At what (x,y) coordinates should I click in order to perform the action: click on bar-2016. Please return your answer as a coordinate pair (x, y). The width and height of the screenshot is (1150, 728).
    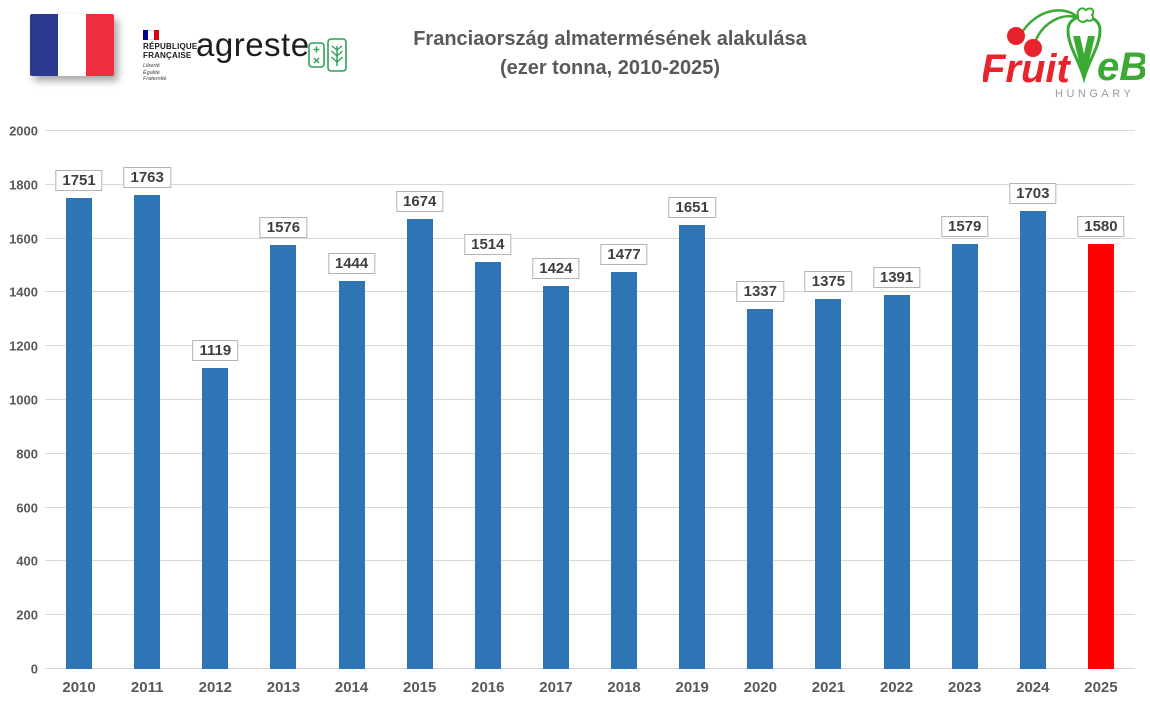
    Looking at the image, I should click on (487, 465).